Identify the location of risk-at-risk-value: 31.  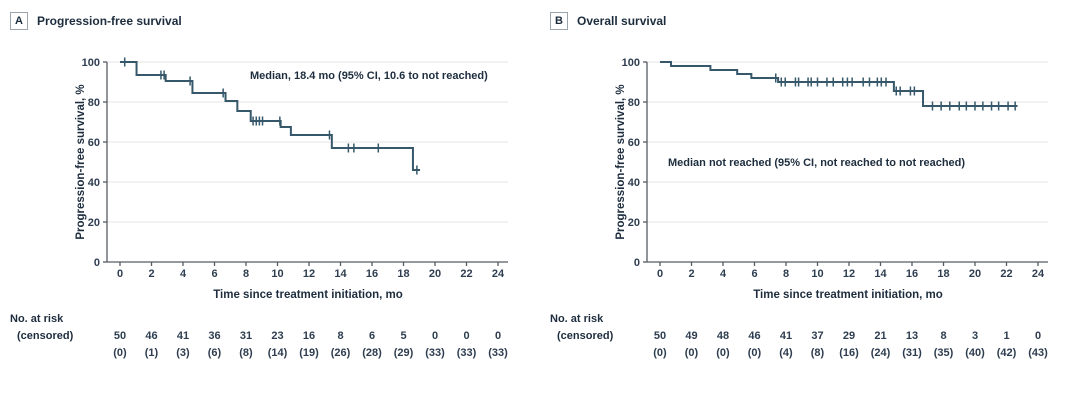
(246, 336).